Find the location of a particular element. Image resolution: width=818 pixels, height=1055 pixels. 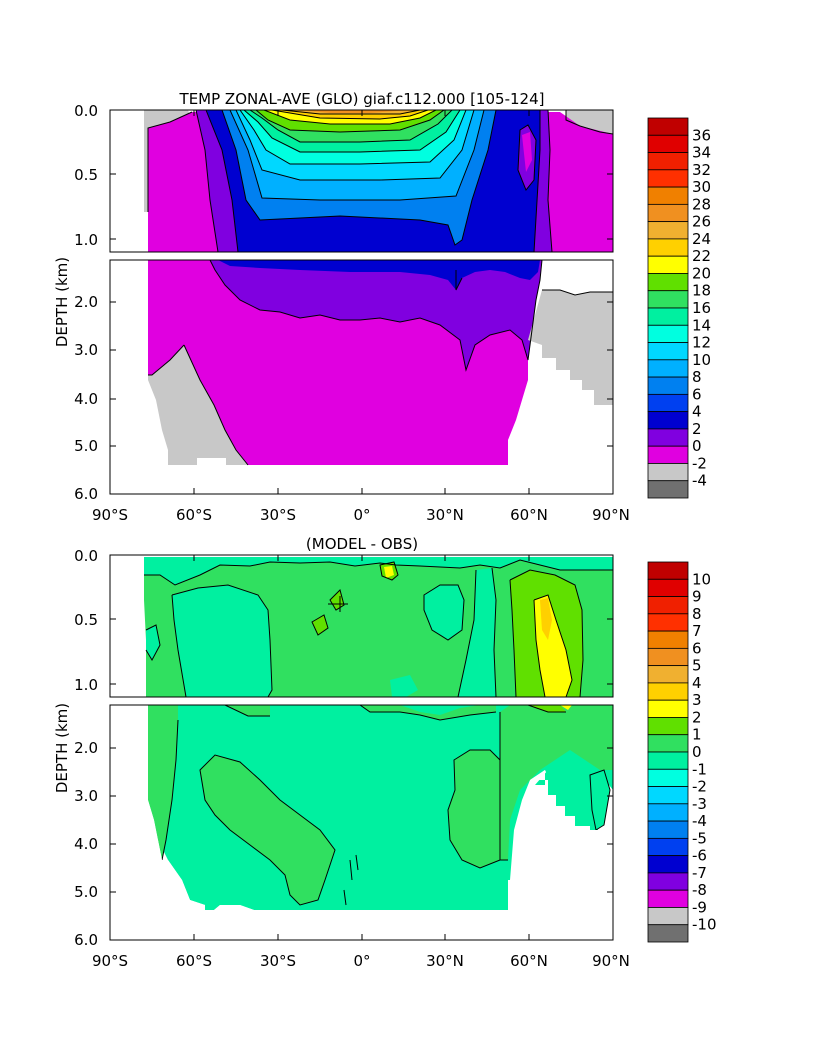

lower-section-fill is located at coordinates (380, 362).